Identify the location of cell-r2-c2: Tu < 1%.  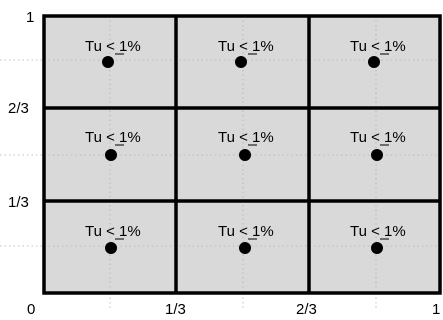
(378, 238).